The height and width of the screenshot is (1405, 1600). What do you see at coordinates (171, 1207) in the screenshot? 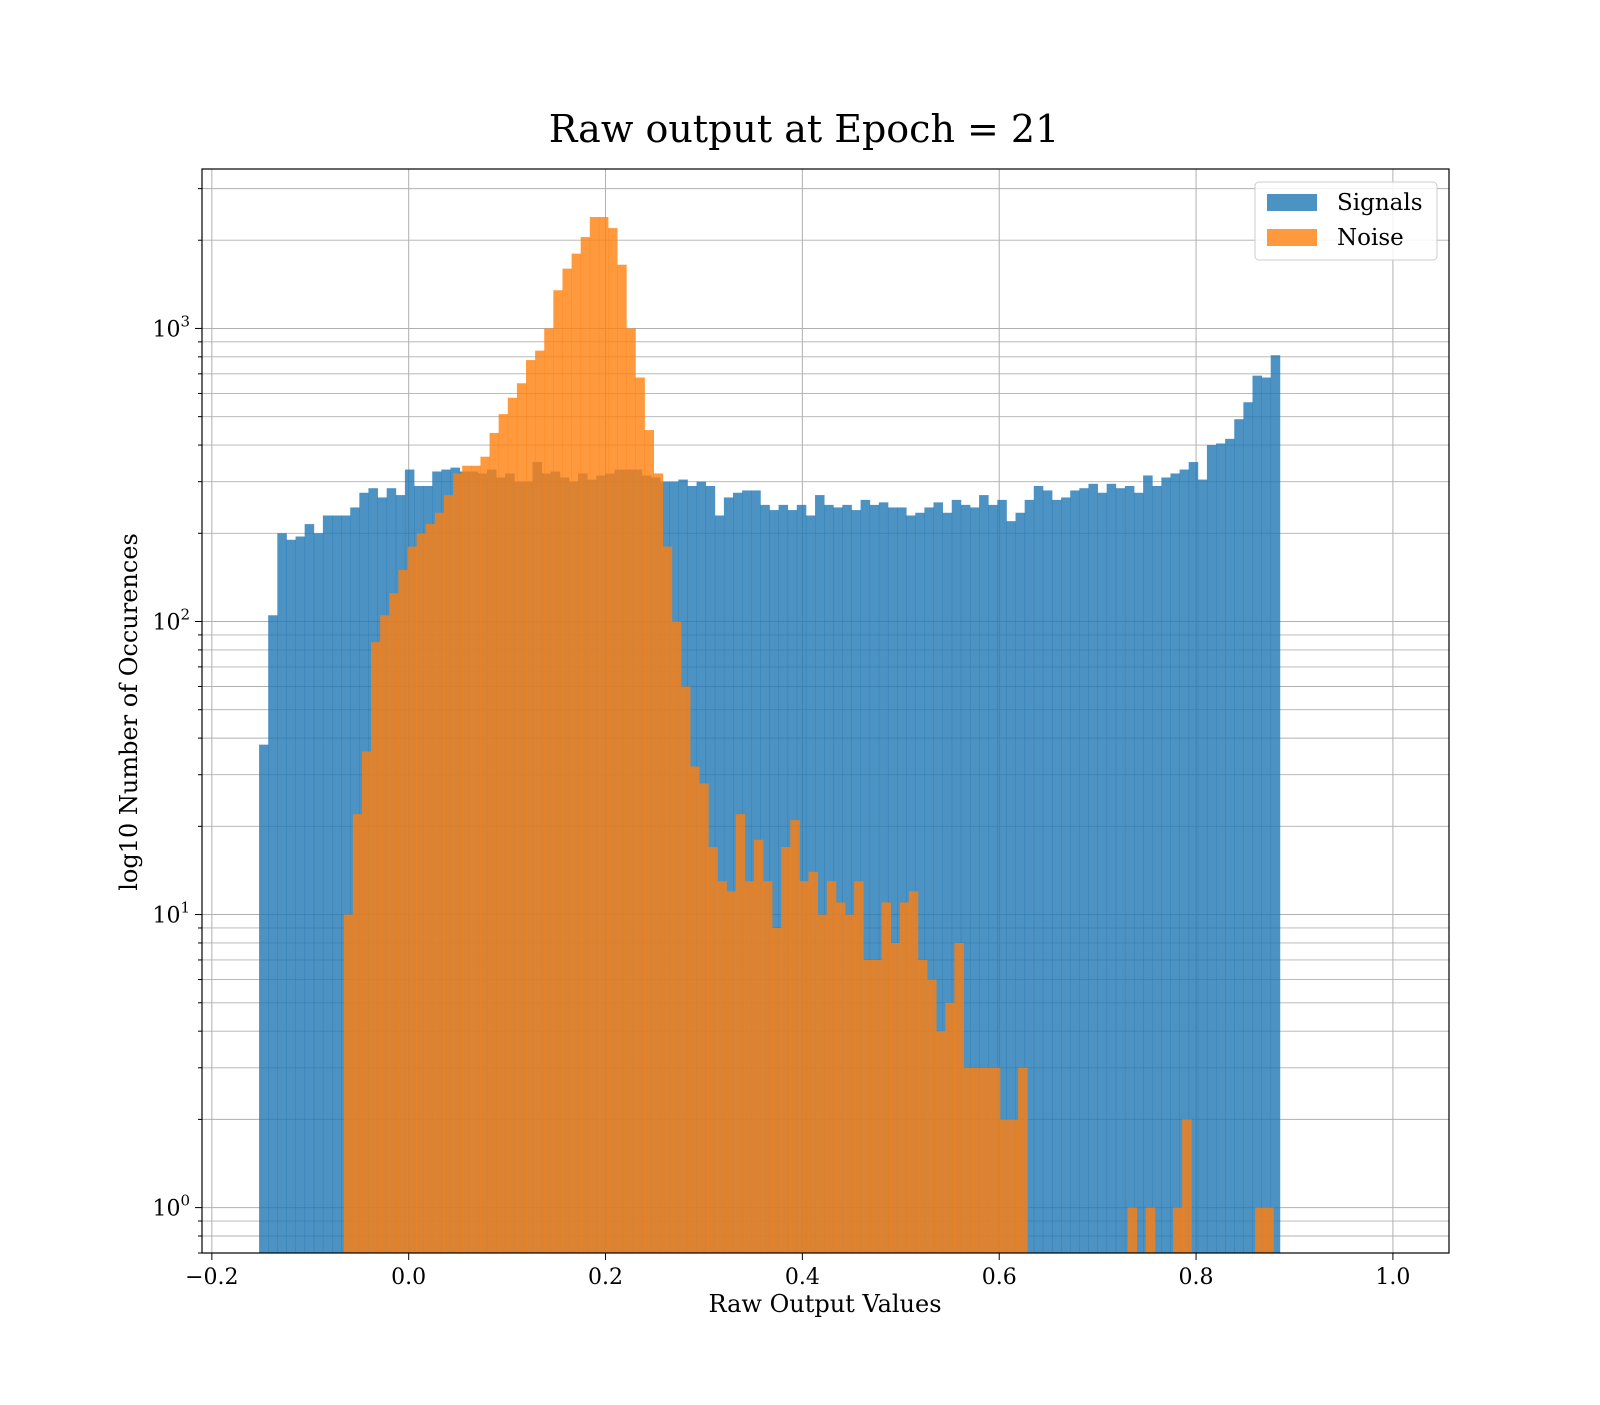
I see `y-tick-label: 10⁰` at bounding box center [171, 1207].